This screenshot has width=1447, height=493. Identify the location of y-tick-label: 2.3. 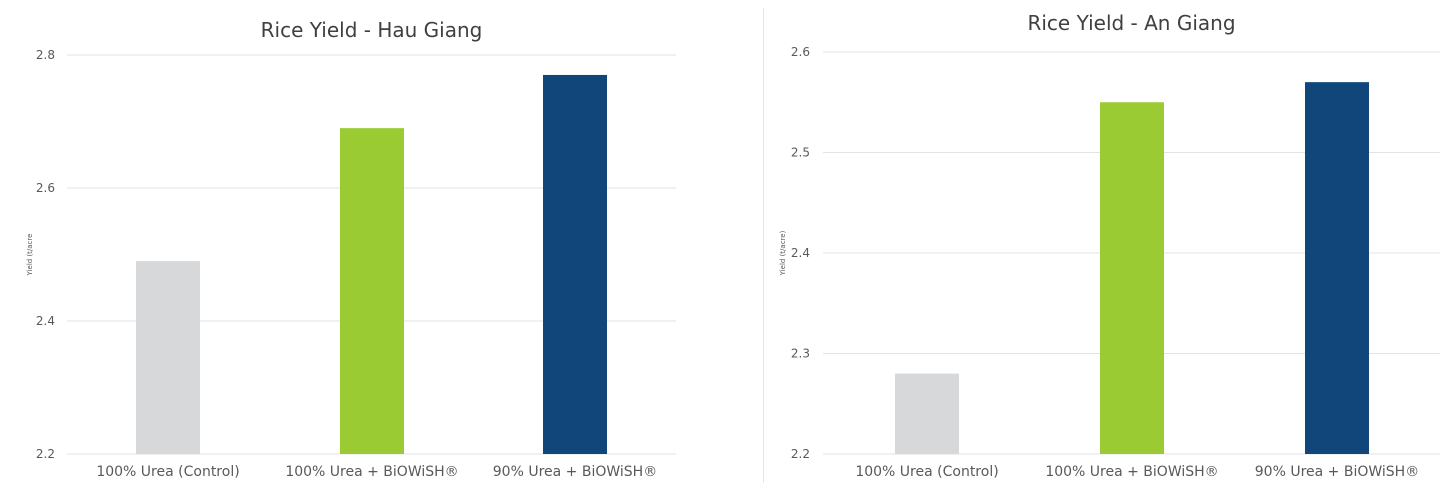
(800, 354).